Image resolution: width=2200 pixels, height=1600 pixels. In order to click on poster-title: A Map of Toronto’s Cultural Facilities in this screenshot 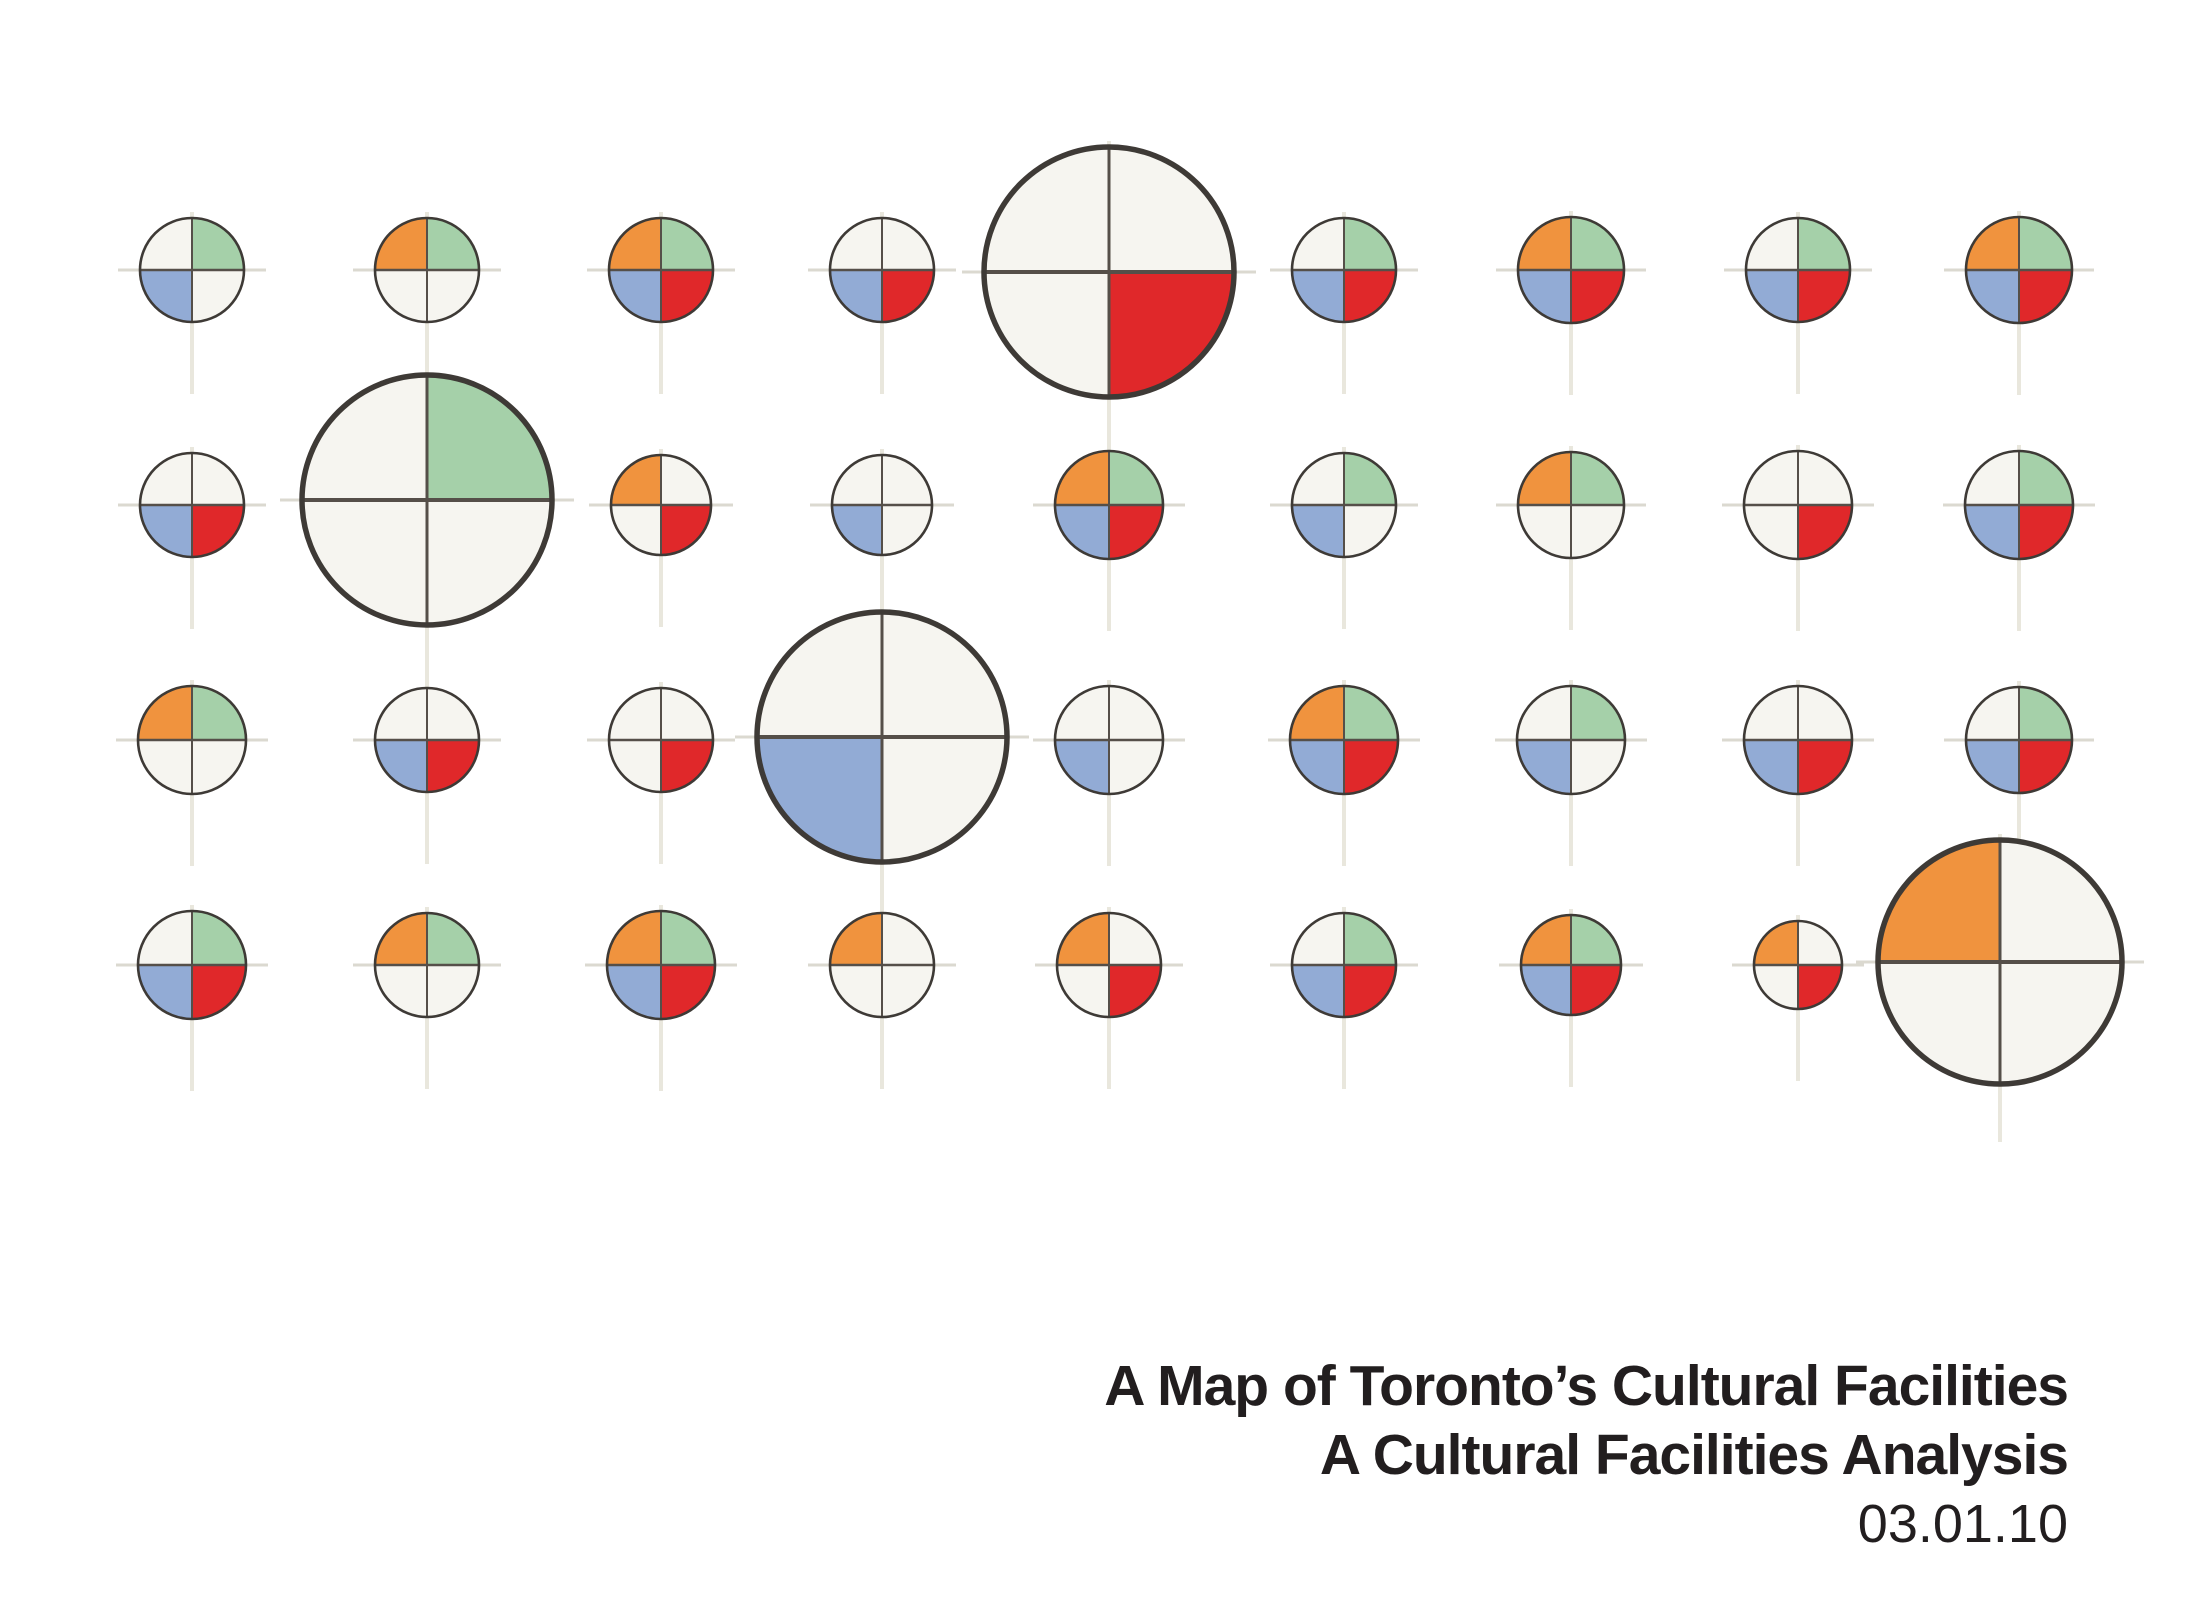, I will do `click(1586, 1386)`.